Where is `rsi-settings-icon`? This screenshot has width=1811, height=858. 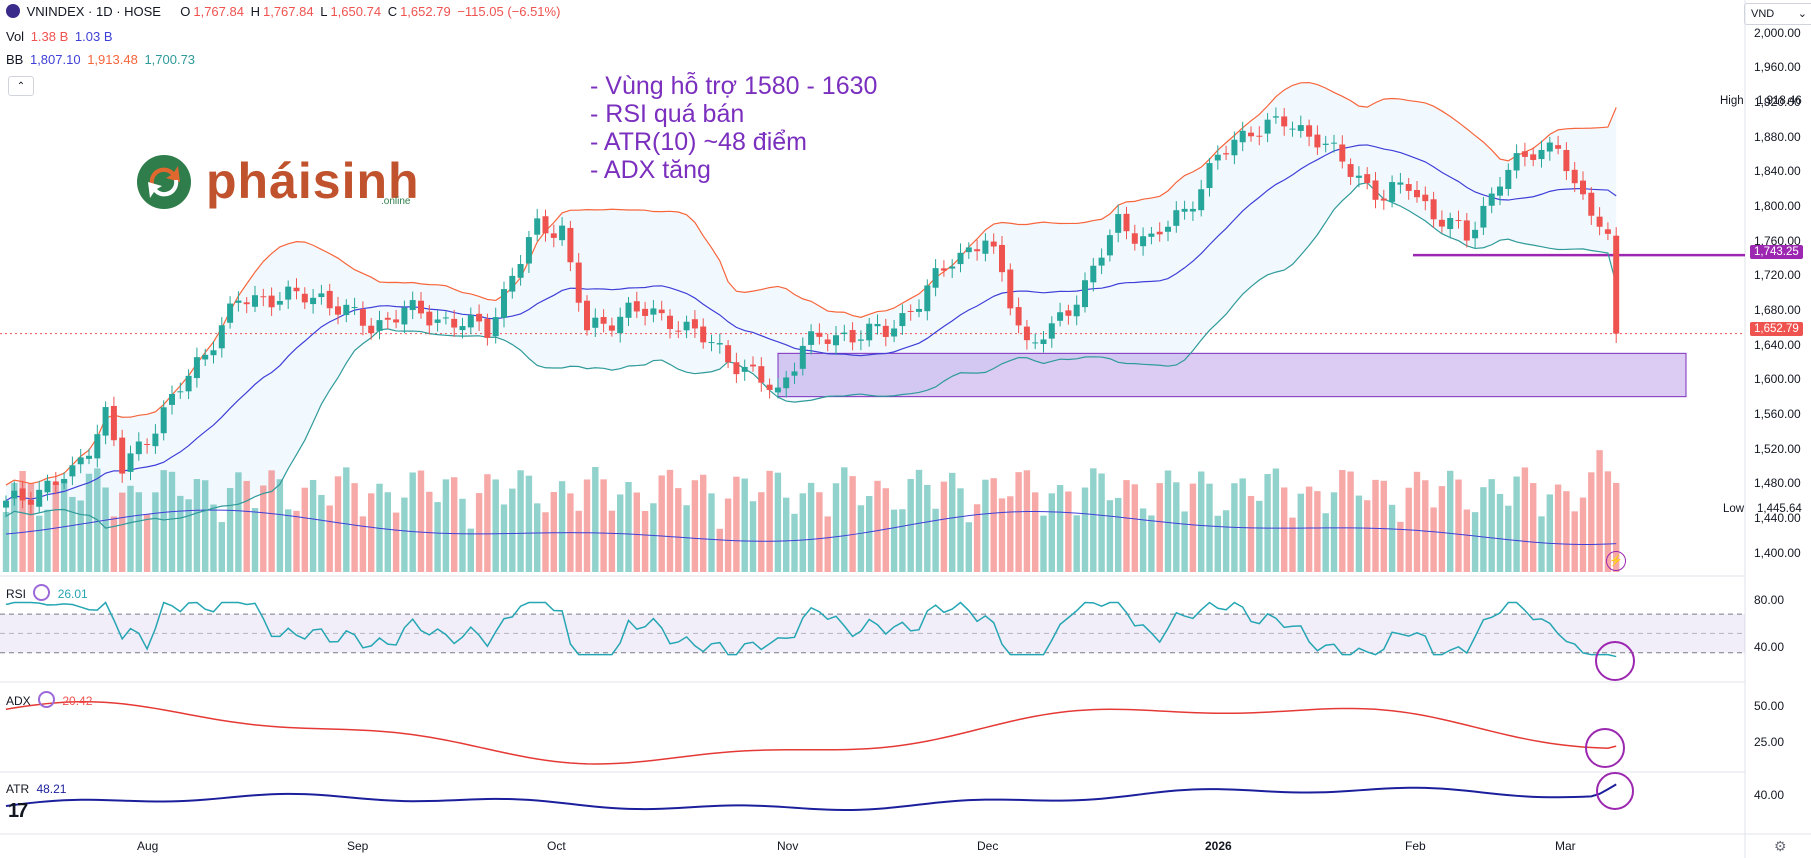 rsi-settings-icon is located at coordinates (42, 592).